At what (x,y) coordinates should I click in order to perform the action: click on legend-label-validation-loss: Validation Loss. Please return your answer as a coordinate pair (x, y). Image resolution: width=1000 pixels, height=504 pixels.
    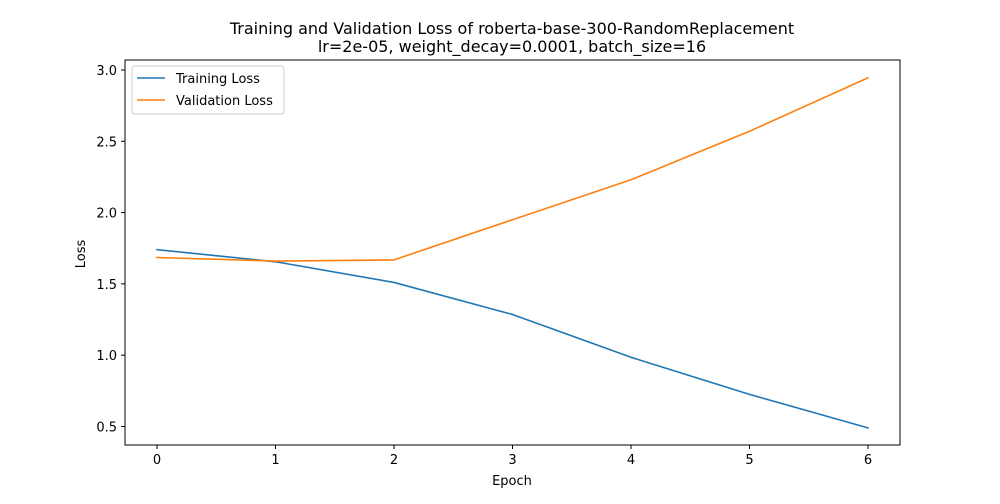
    Looking at the image, I should click on (224, 101).